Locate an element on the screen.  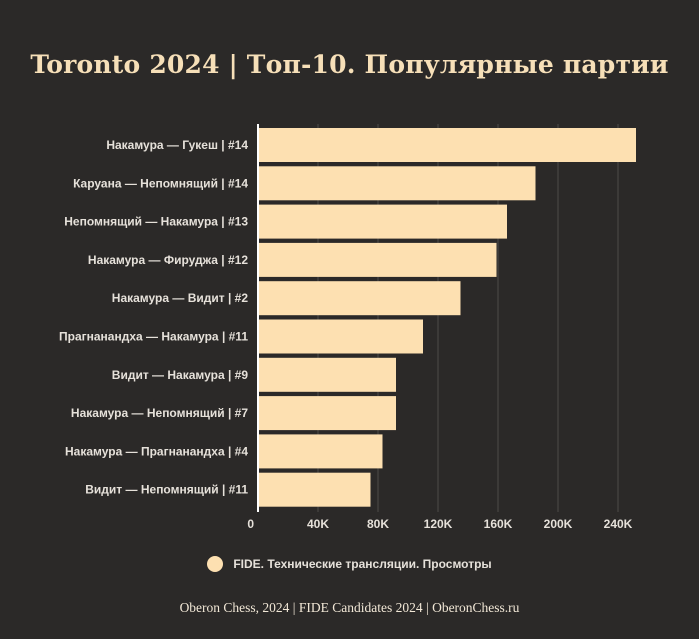
category-label: Накамура — Видит | #2 is located at coordinates (180, 298).